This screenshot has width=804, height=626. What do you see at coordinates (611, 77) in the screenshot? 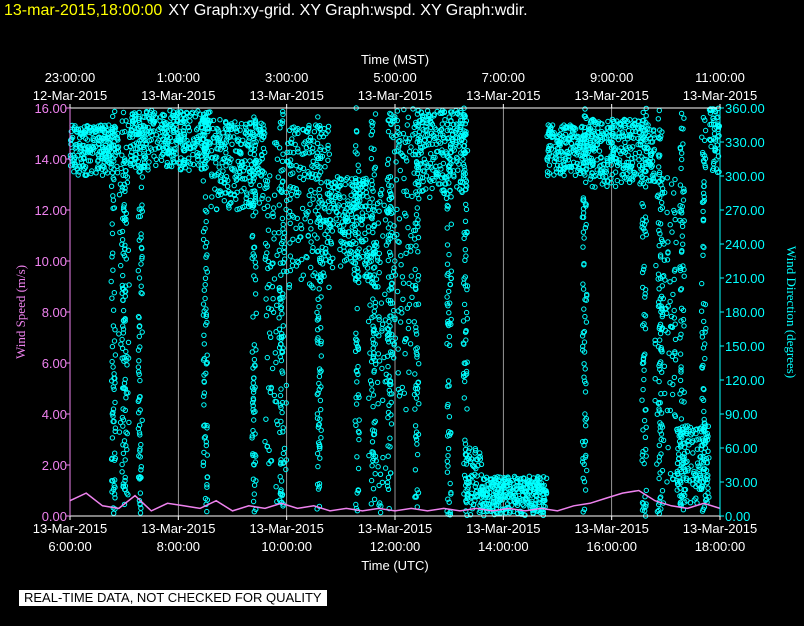
I see `top-tick-time: 9:00:00` at bounding box center [611, 77].